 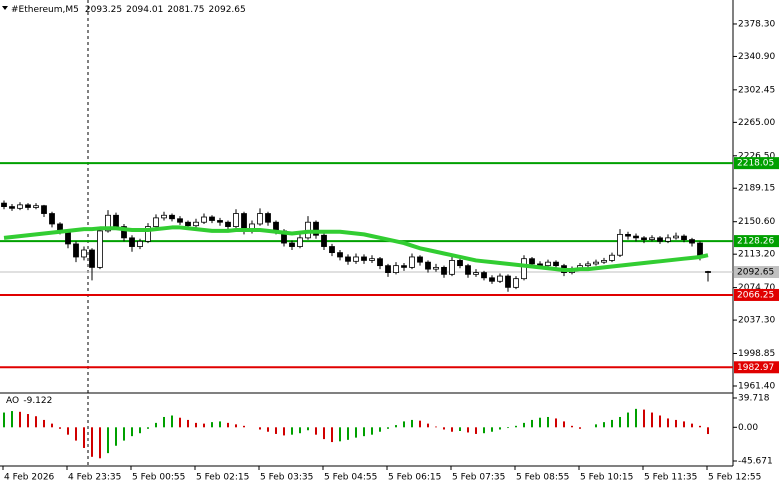 I want to click on x-tick-label: 5 Feb 03:35, so click(x=286, y=478).